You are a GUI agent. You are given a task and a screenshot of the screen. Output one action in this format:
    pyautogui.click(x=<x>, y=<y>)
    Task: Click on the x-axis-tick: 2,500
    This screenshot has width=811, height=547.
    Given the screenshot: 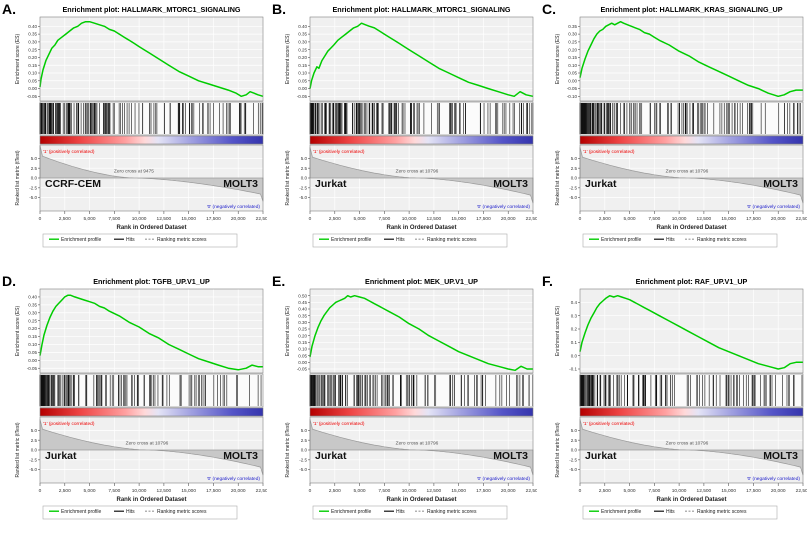 What is the action you would take?
    pyautogui.click(x=605, y=491)
    